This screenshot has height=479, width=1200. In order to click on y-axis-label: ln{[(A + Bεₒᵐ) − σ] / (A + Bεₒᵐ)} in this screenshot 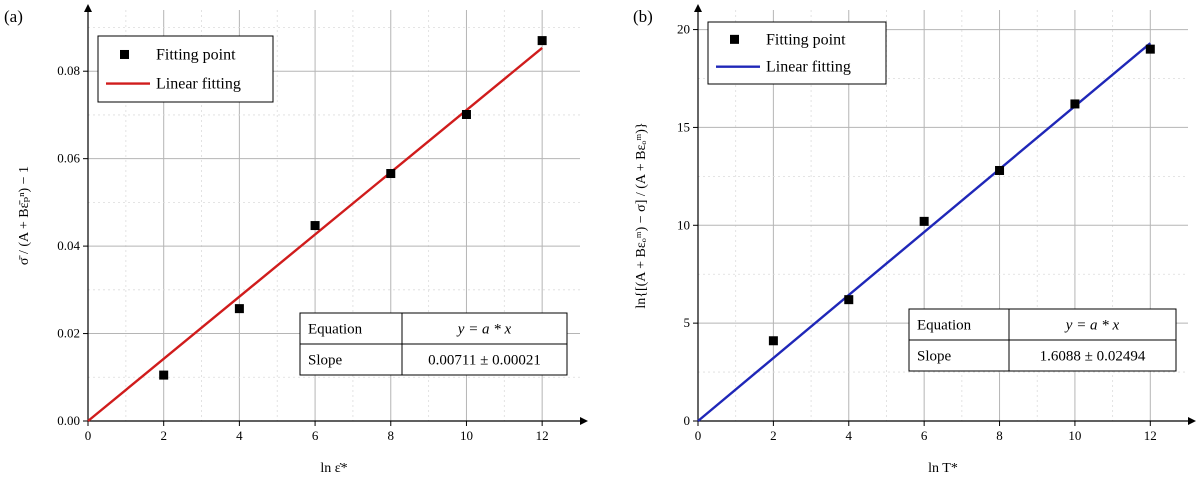, I will do `click(641, 215)`.